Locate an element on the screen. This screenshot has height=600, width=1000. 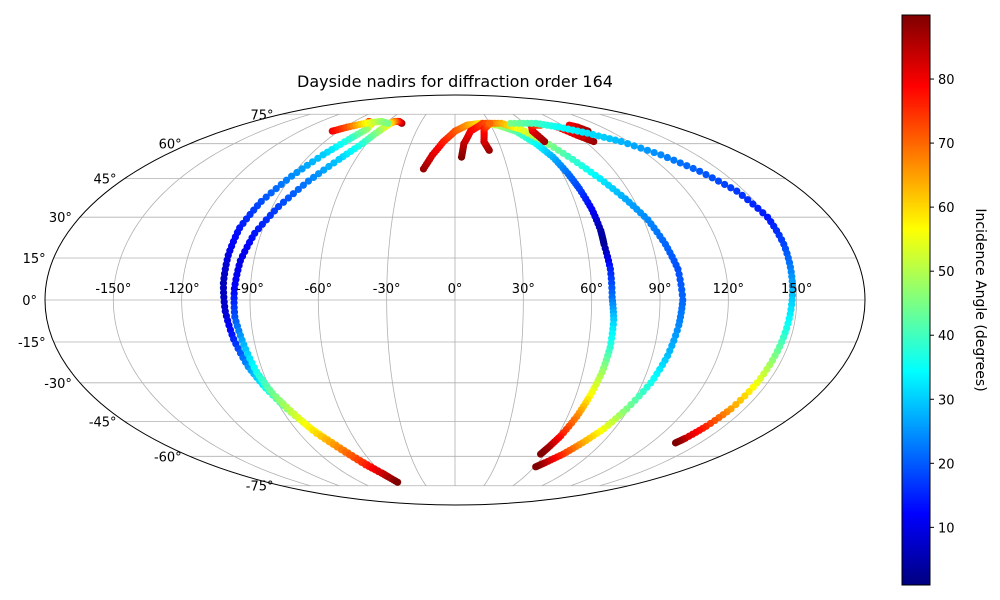
lat-tick-label: -15° is located at coordinates (32, 343).